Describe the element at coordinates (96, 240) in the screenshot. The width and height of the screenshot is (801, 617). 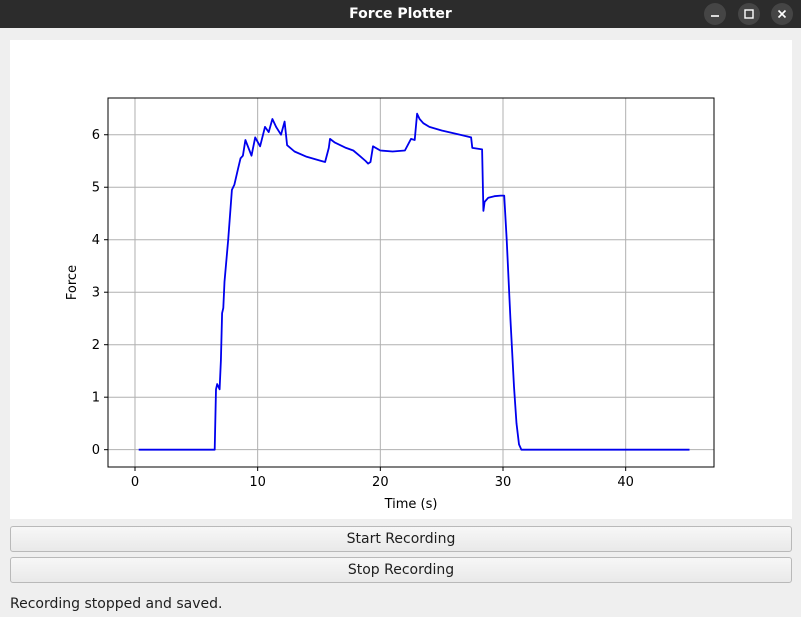
I see `y-tick-label: 4` at that location.